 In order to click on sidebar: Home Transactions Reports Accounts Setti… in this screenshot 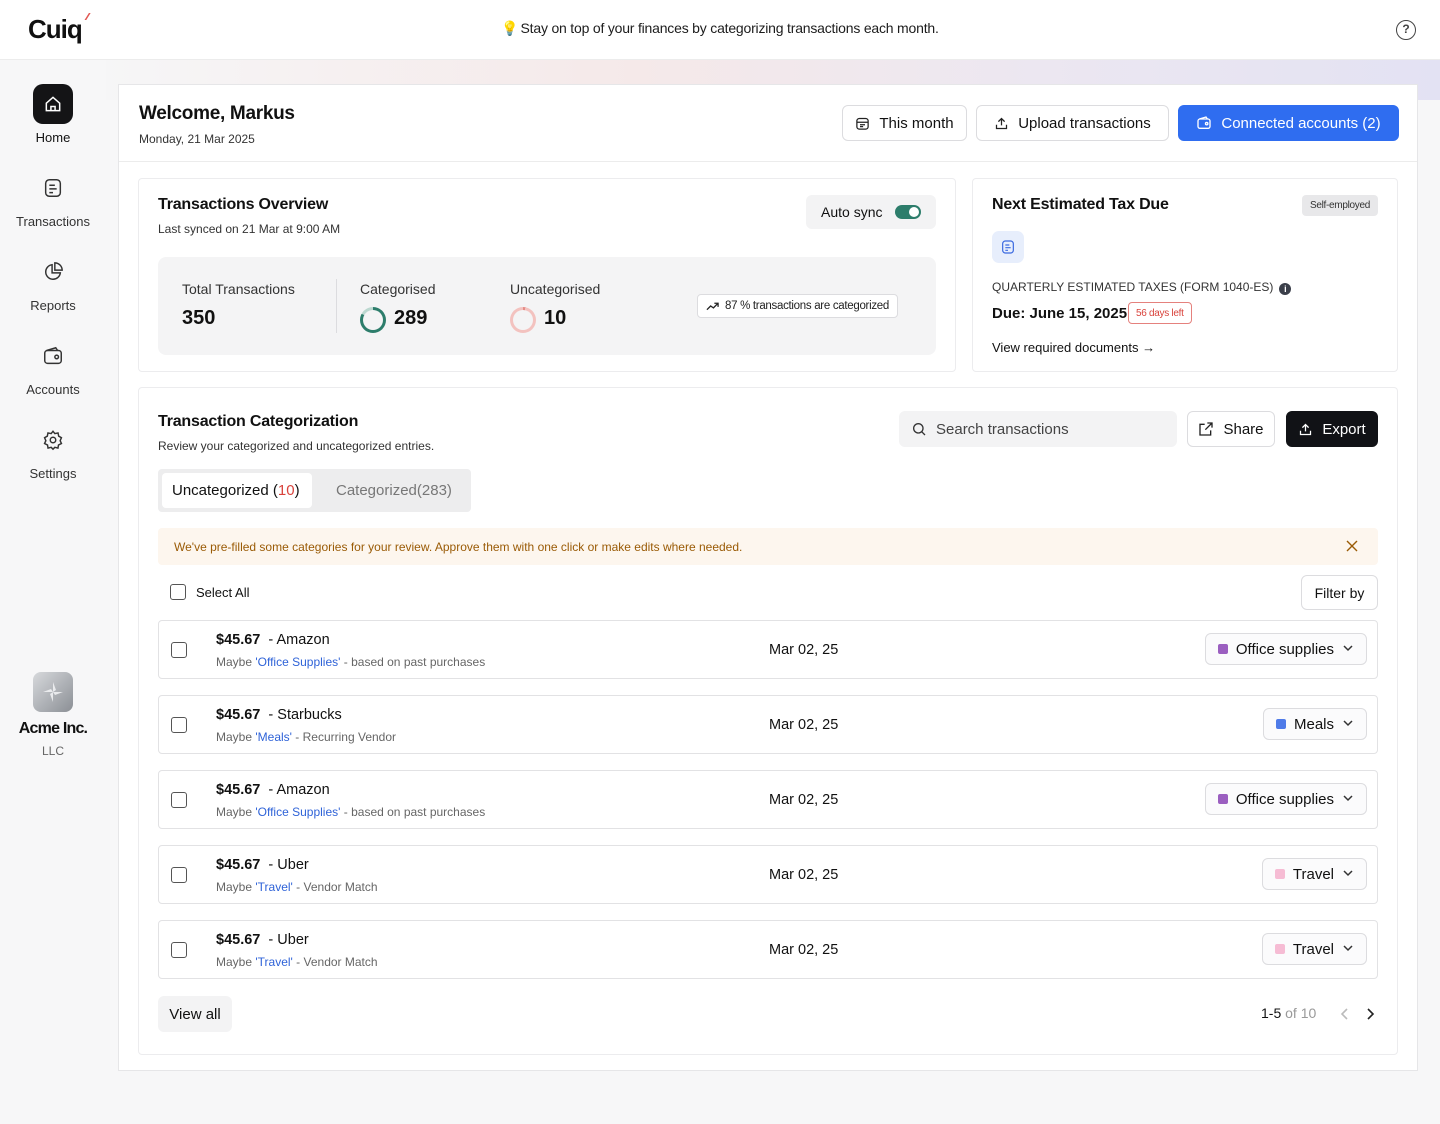, I will do `click(53, 592)`.